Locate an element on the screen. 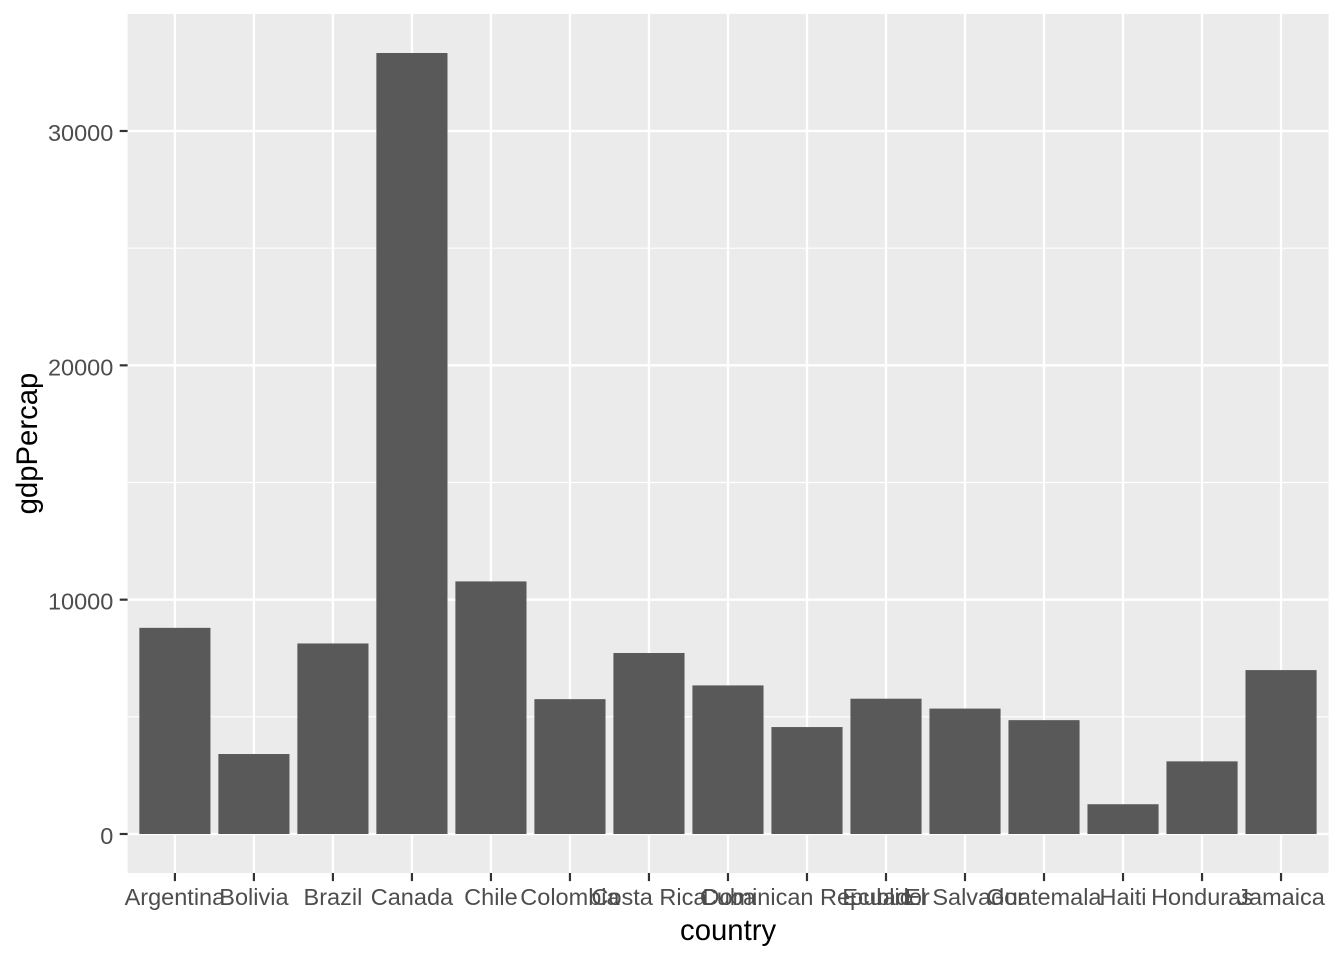 Image resolution: width=1344 pixels, height=960 pixels. svg-text: Colombia is located at coordinates (570, 897).